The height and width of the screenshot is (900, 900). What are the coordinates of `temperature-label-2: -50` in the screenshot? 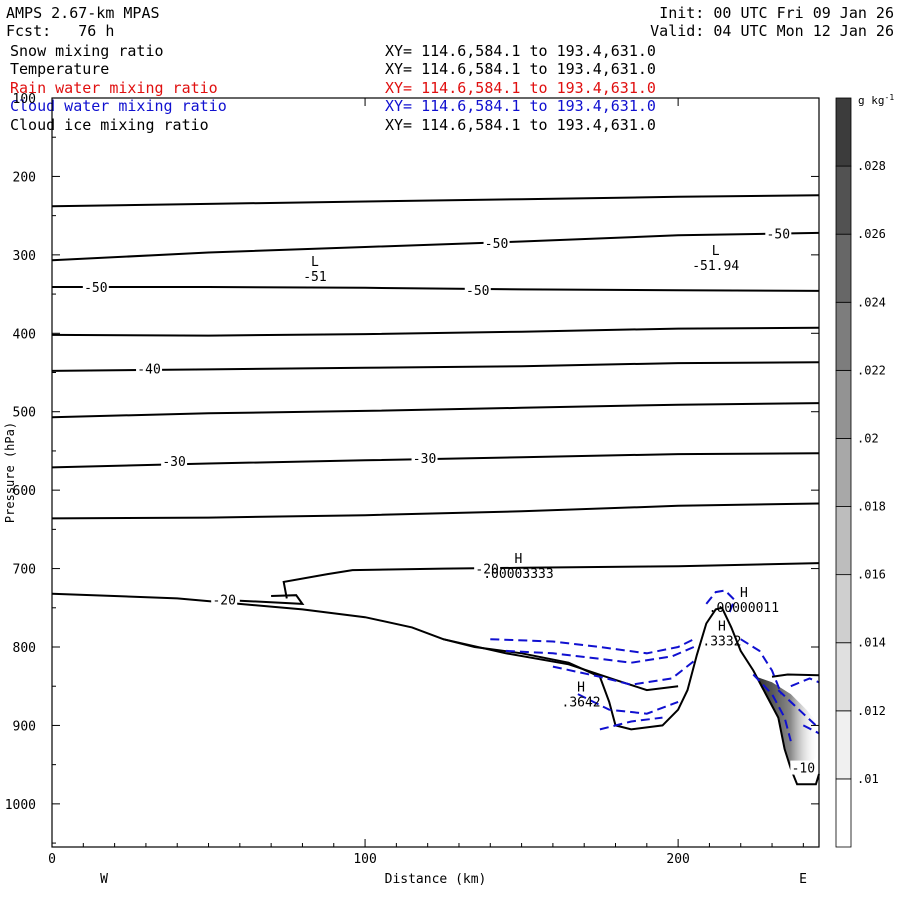 It's located at (477, 291).